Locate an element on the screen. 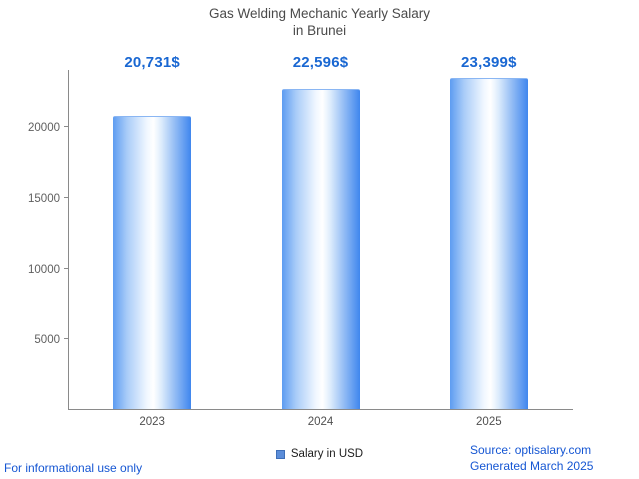  legend-label: Salary in USD is located at coordinates (327, 454).